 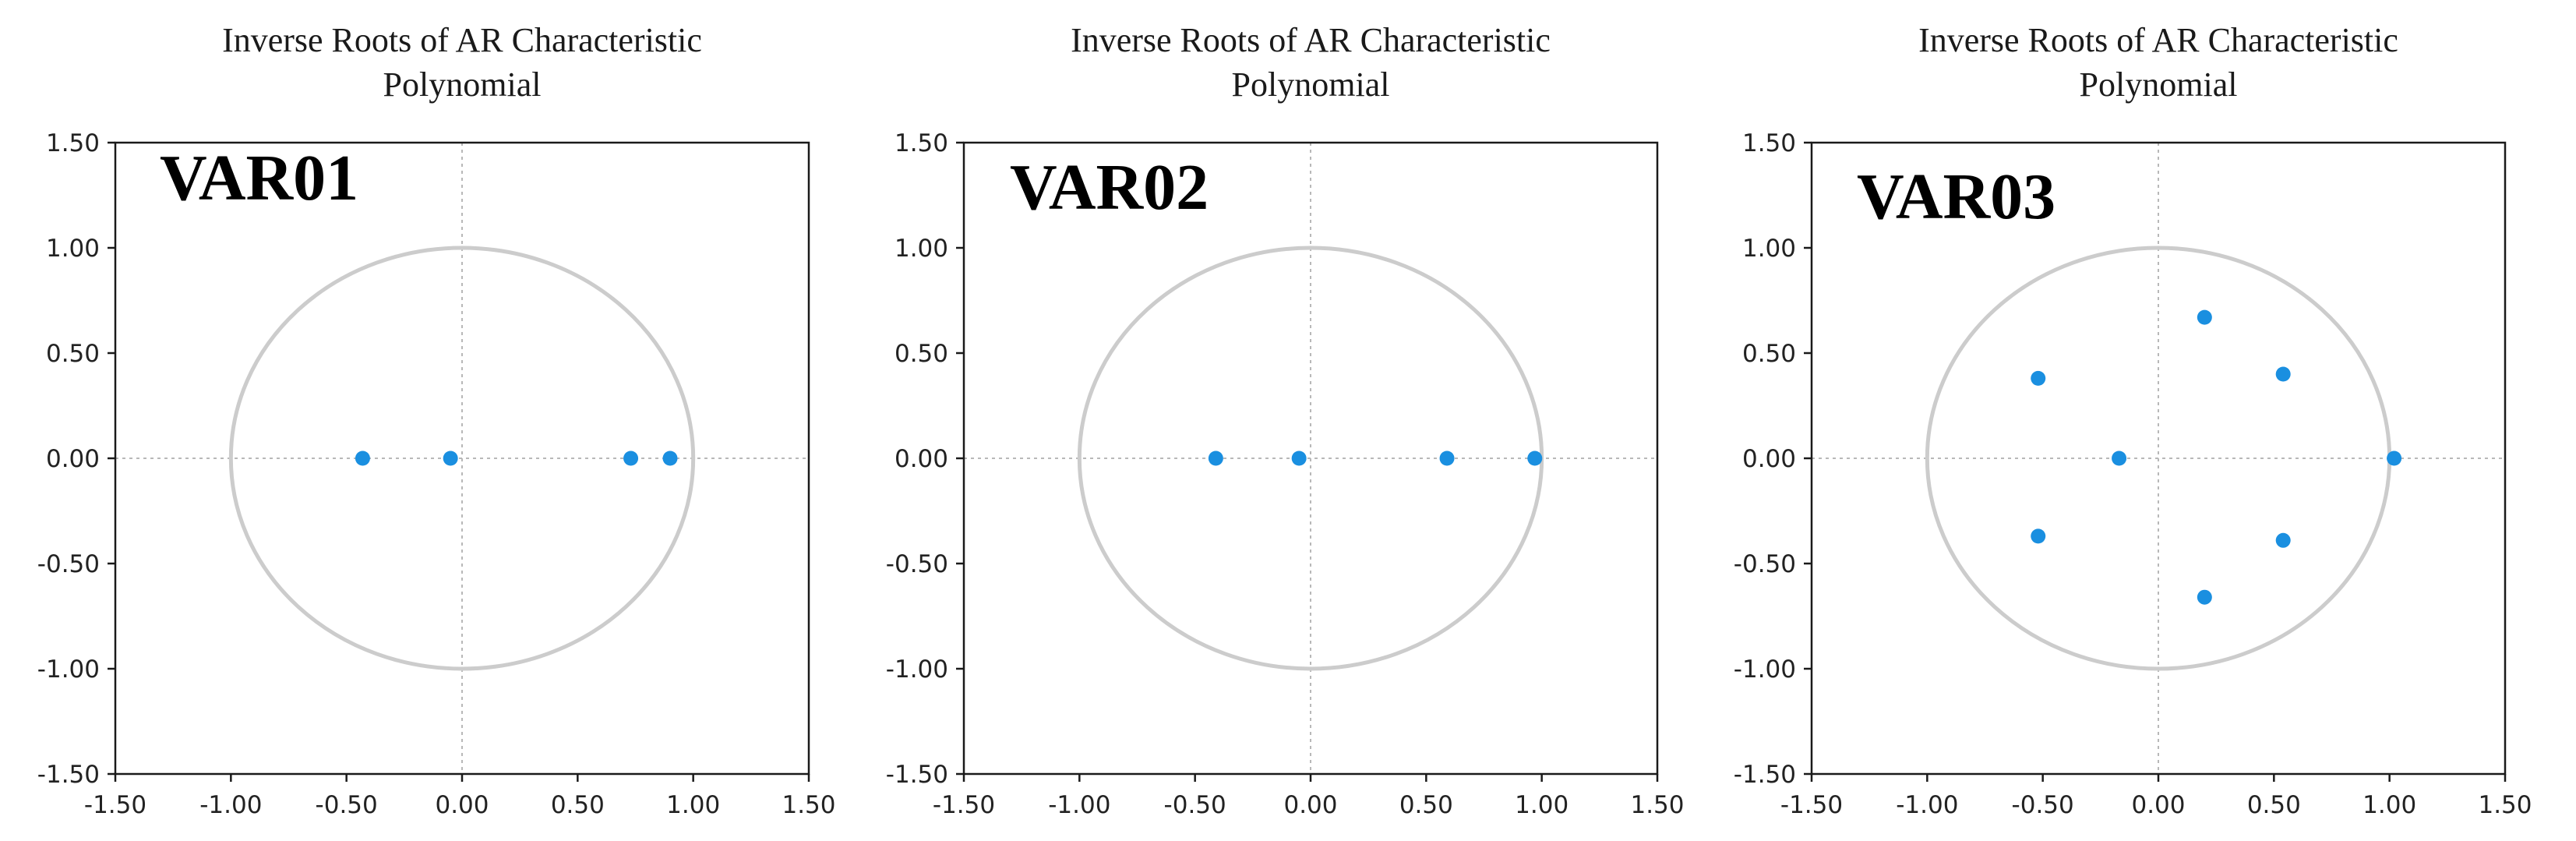 I want to click on panel-label: VAR03, so click(x=1956, y=197).